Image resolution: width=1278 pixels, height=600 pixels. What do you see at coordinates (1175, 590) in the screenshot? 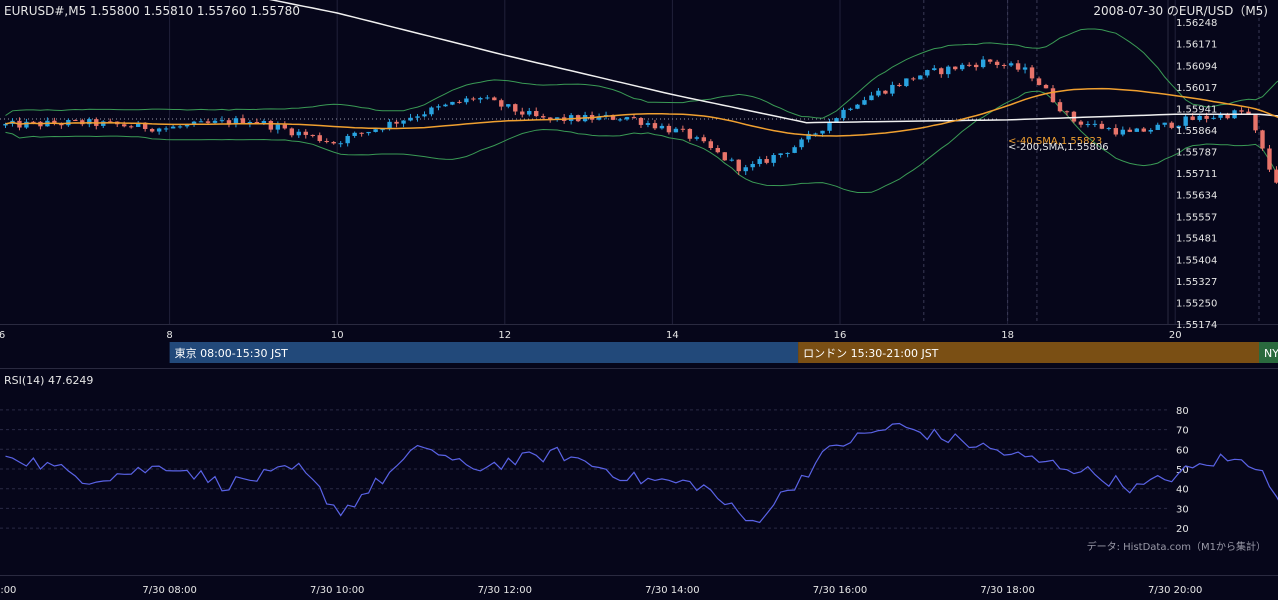
I see `date-tick-label: 7/30 20:00` at bounding box center [1175, 590].